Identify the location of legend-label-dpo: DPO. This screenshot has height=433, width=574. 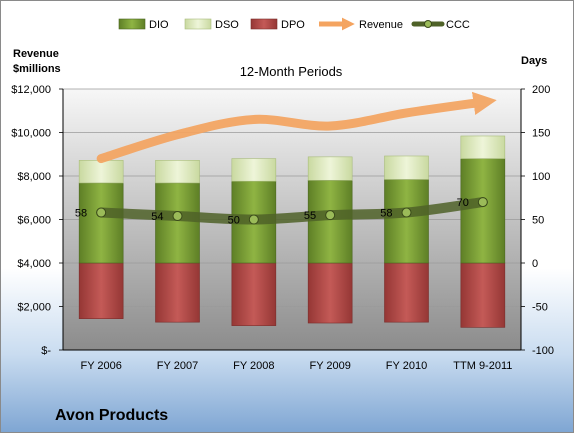
(293, 25).